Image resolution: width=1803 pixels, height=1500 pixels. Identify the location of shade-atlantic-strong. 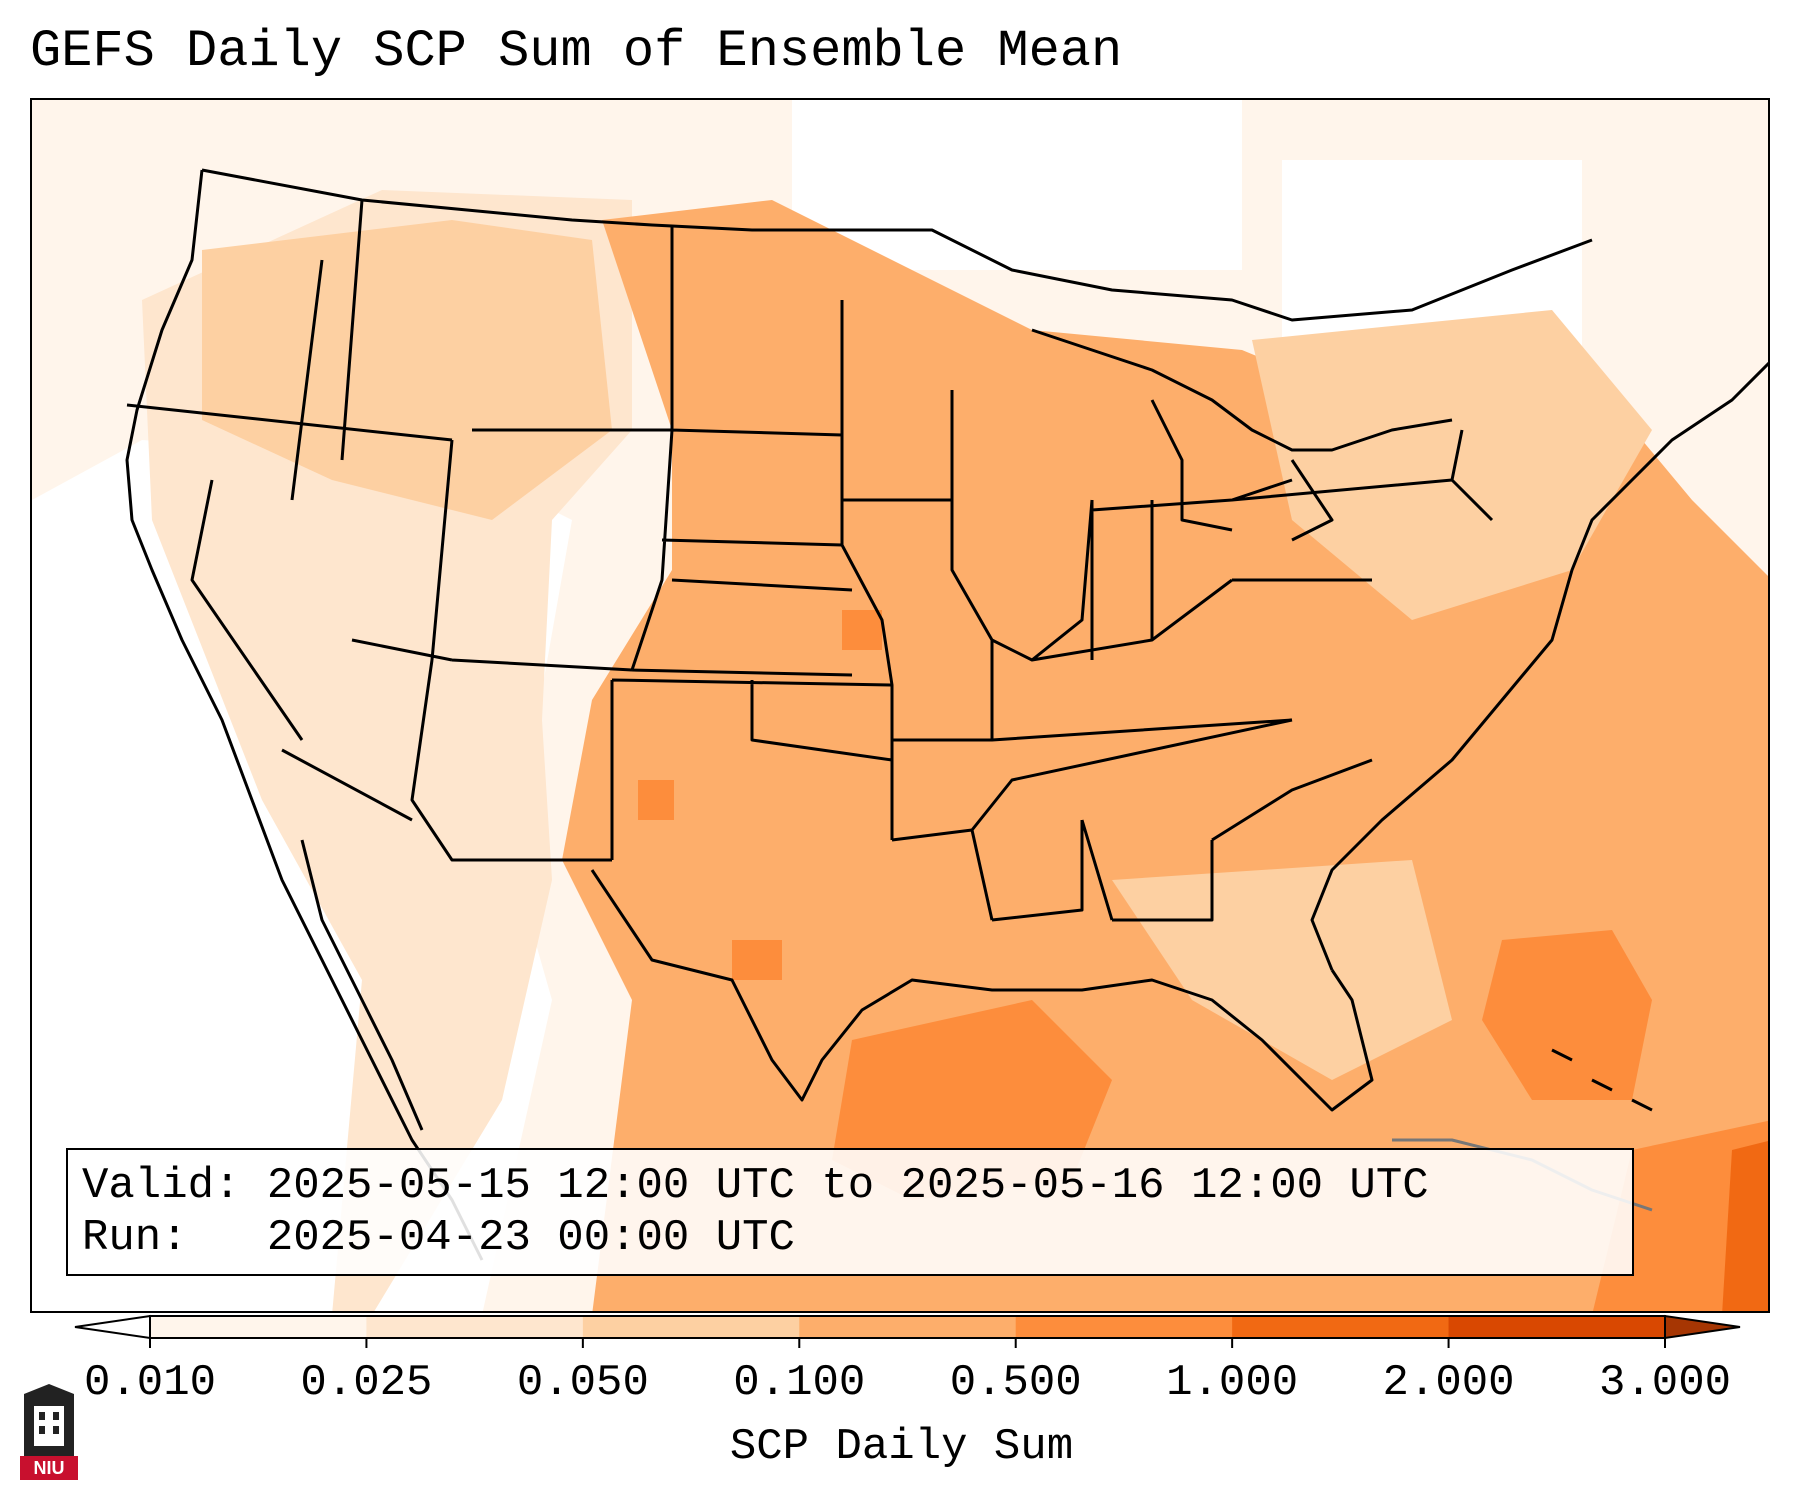
(1567, 1015).